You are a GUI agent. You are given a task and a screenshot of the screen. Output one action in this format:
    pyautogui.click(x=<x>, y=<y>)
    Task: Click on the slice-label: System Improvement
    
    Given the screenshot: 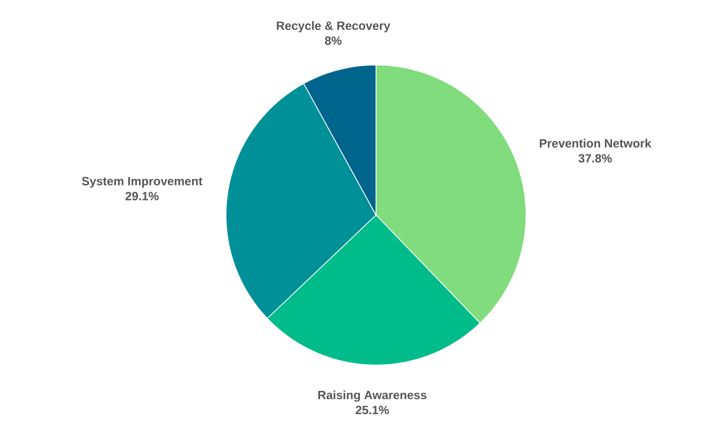 What is the action you would take?
    pyautogui.click(x=142, y=182)
    